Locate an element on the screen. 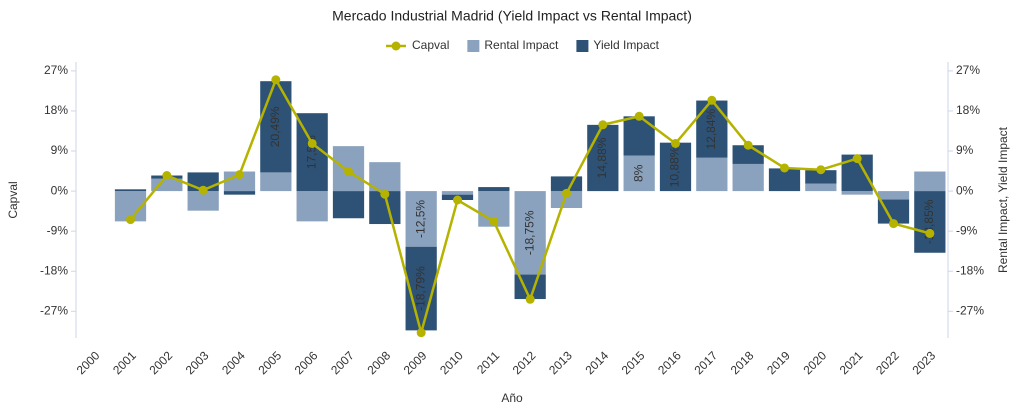 This screenshot has height=417, width=1024. legend-item: Rental Impact is located at coordinates (513, 45).